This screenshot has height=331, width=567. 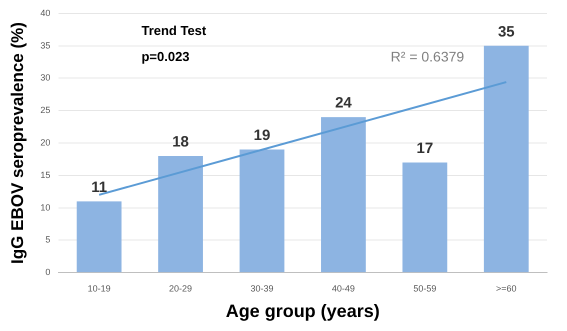 I want to click on annotation: R² = 0.6379, so click(x=427, y=56).